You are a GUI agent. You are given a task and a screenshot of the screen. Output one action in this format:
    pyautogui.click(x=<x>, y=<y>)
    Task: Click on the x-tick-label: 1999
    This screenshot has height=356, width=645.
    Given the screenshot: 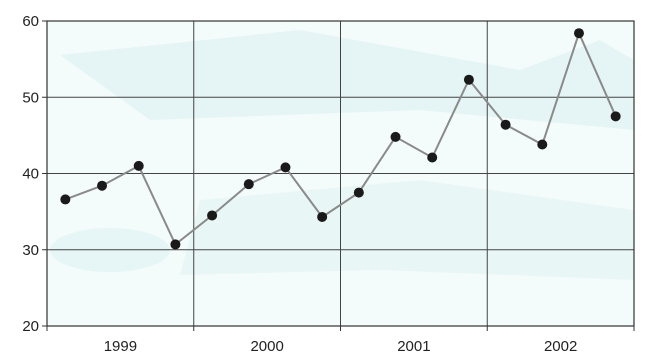 What is the action you would take?
    pyautogui.click(x=120, y=346)
    